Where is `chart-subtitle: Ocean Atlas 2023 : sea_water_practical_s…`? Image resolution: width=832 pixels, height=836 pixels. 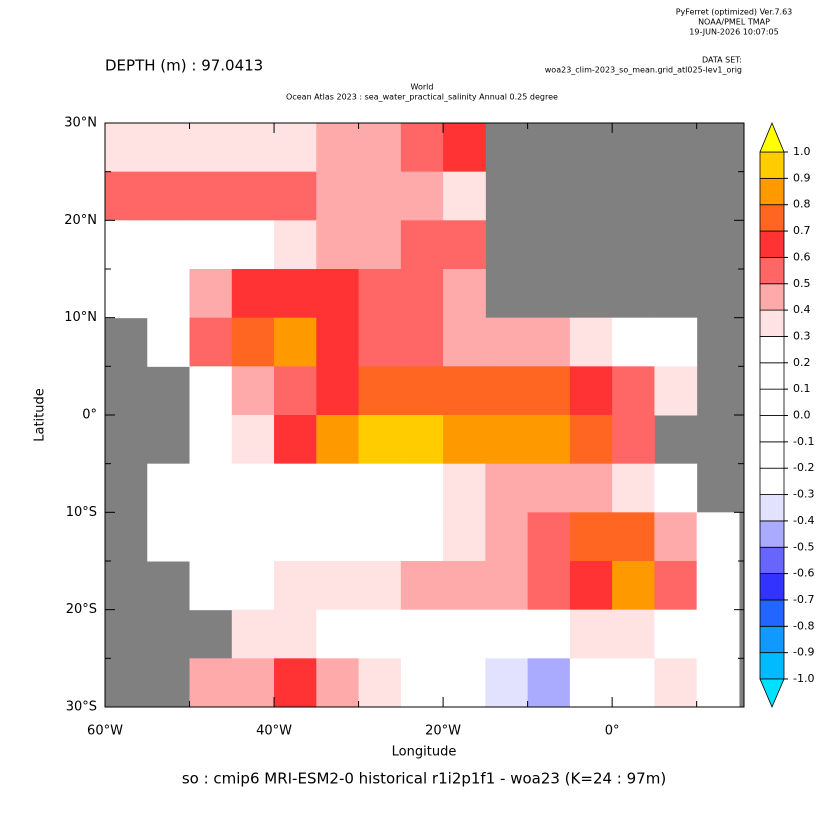
chart-subtitle: Ocean Atlas 2023 : sea_water_practical_s… is located at coordinates (422, 97).